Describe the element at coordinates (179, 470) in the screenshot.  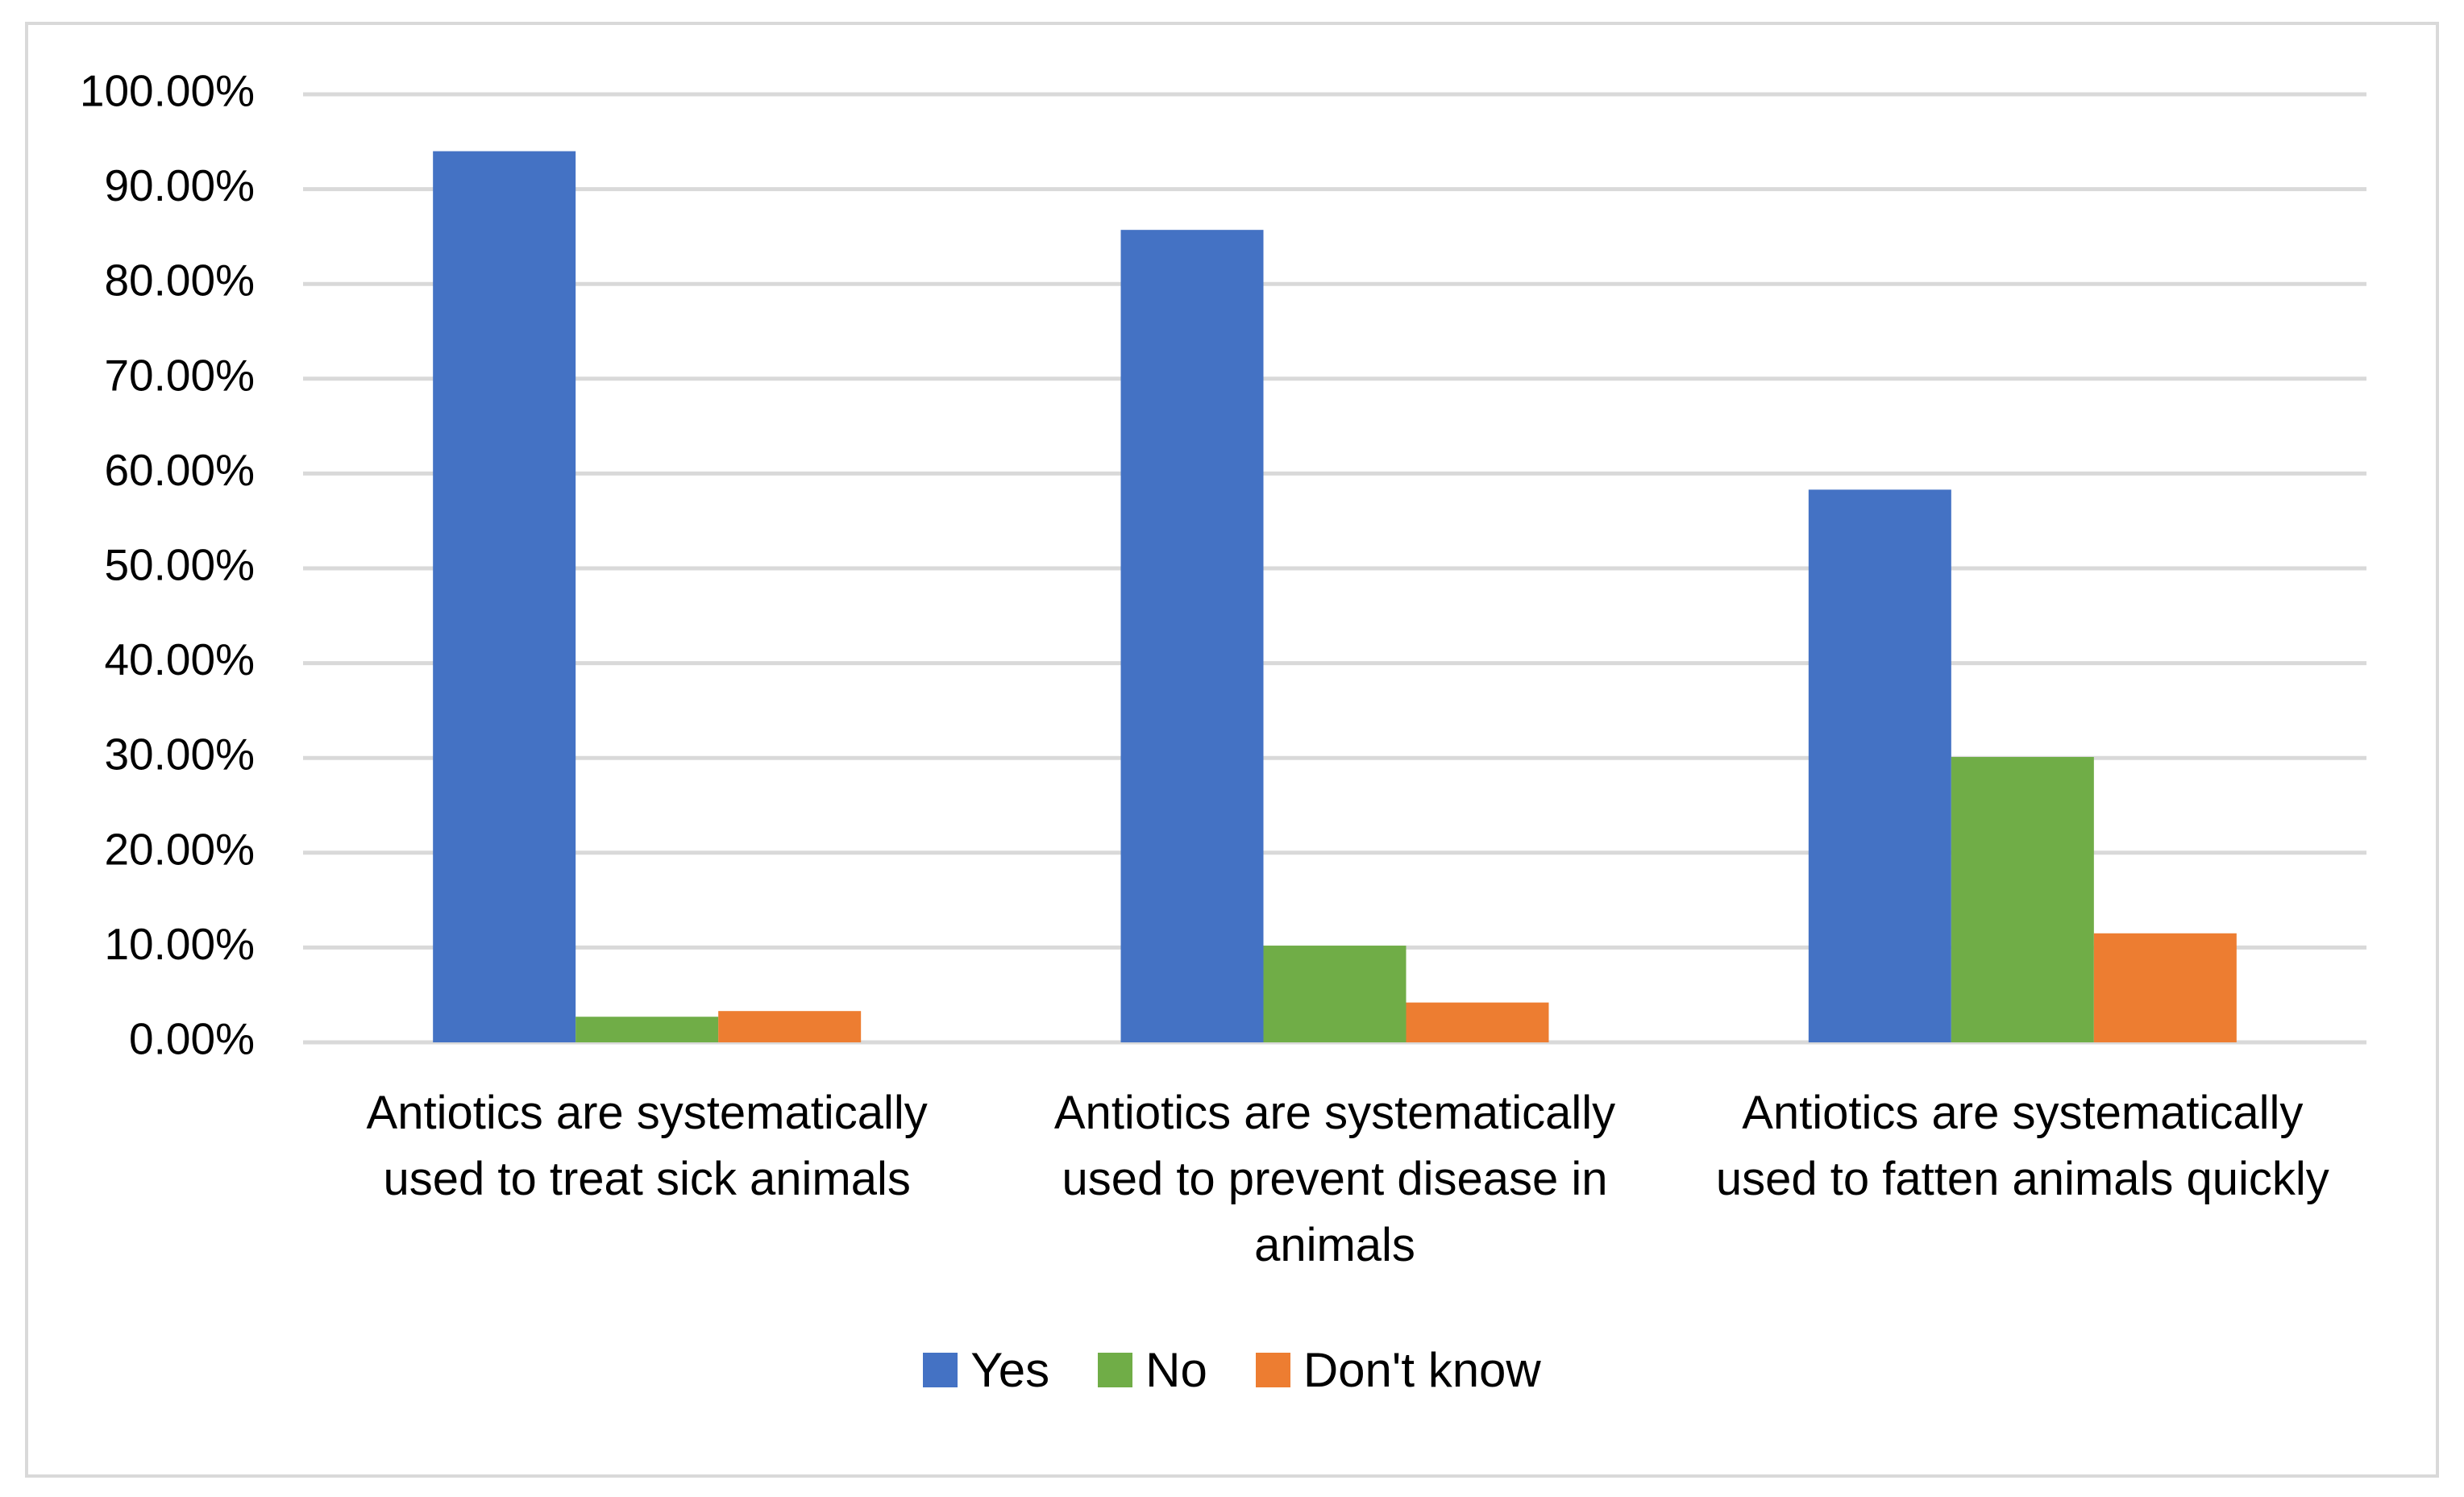
I see `y-tick-label: 60.00%` at that location.